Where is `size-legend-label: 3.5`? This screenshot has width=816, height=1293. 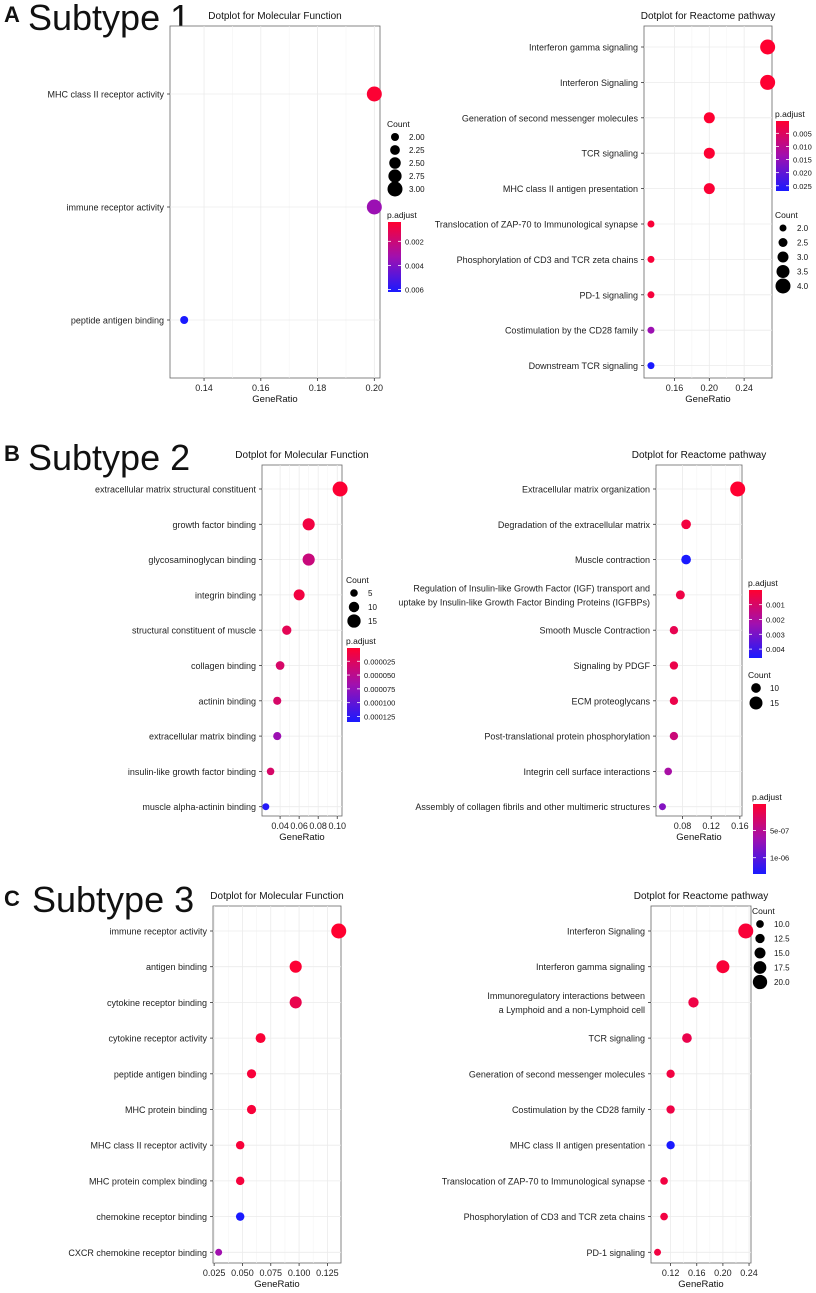 size-legend-label: 3.5 is located at coordinates (803, 272).